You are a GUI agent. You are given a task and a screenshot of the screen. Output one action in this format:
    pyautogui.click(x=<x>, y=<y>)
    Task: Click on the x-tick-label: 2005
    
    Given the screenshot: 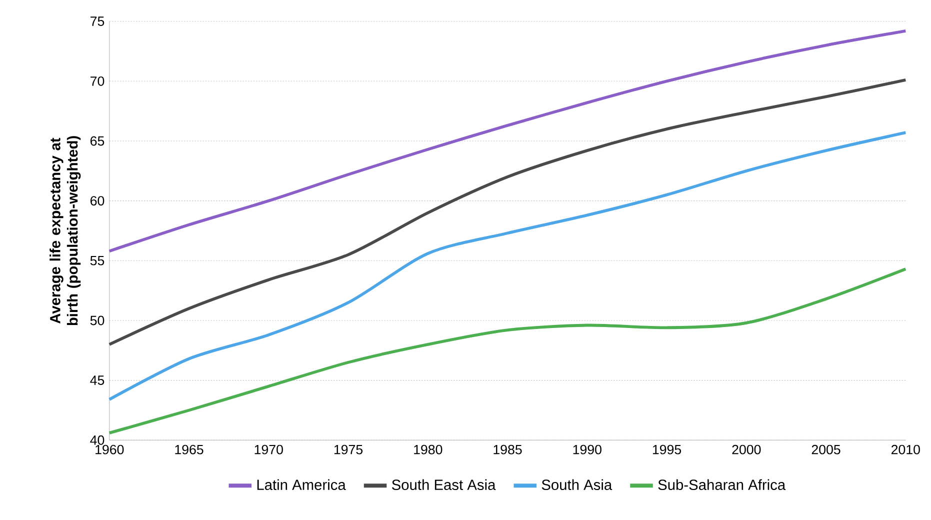 What is the action you would take?
    pyautogui.click(x=826, y=449)
    